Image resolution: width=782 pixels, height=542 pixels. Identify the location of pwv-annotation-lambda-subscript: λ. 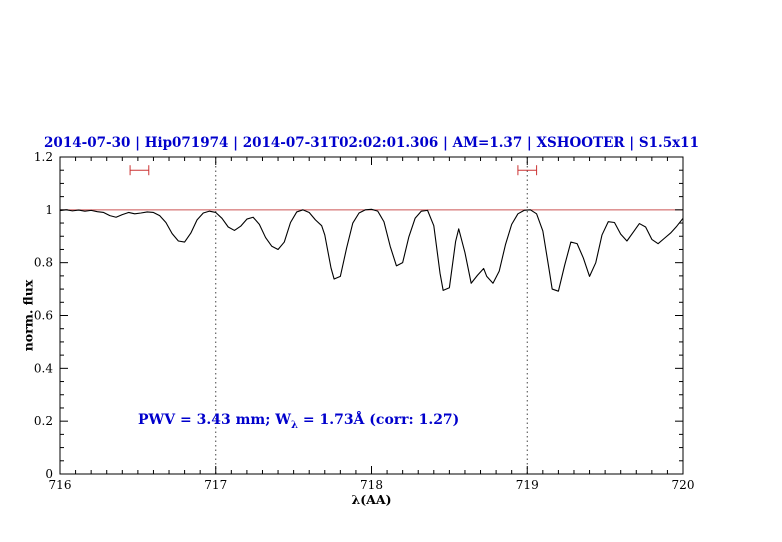
(294, 425).